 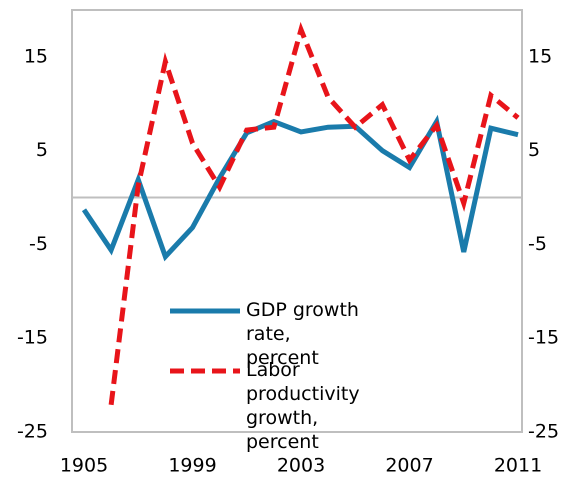 What do you see at coordinates (302, 334) in the screenshot?
I see `legend-label: GDP growth rate, percent` at bounding box center [302, 334].